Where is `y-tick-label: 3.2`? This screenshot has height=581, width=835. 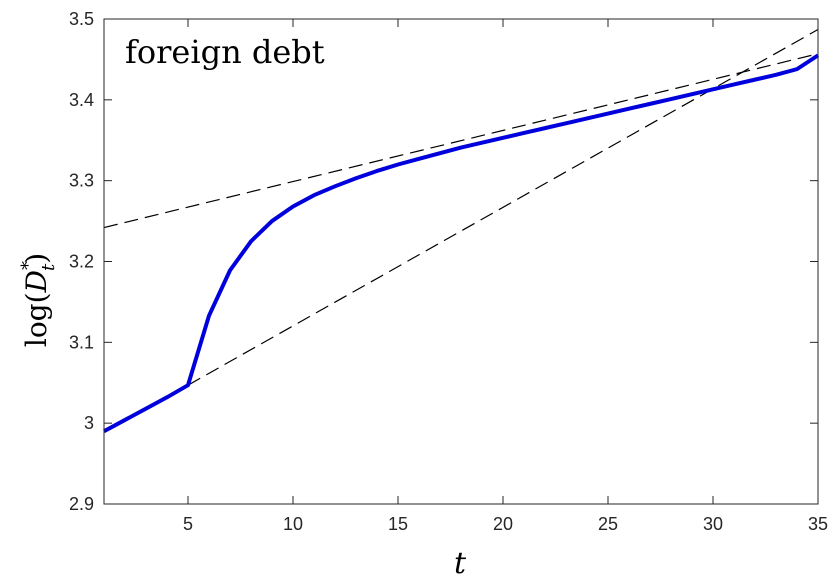 y-tick-label: 3.2 is located at coordinates (81, 262).